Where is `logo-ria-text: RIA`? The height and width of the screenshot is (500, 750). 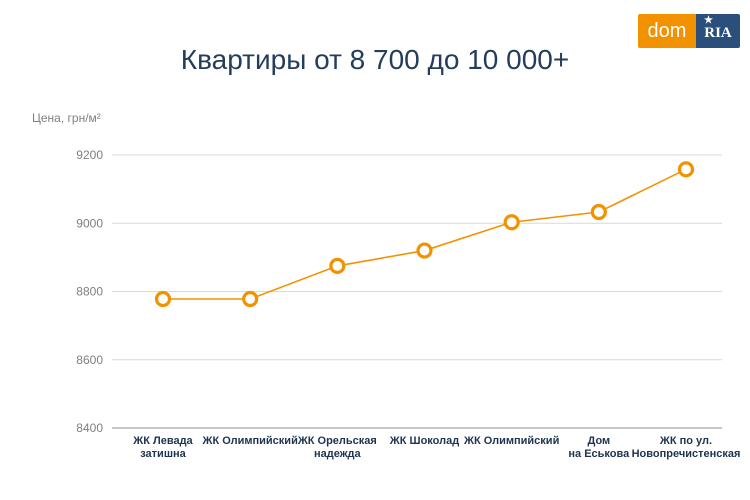
logo-ria-text: RIA is located at coordinates (718, 33).